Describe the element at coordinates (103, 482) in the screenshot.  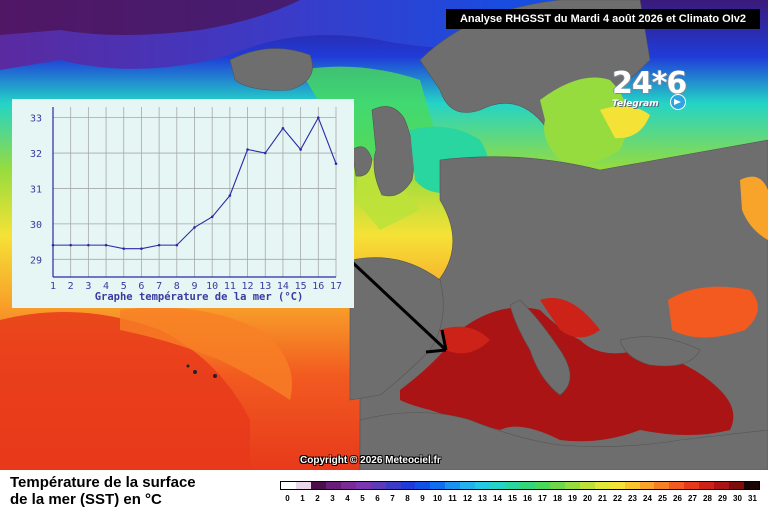
I see `legend-title-line1: Température de la surface` at that location.